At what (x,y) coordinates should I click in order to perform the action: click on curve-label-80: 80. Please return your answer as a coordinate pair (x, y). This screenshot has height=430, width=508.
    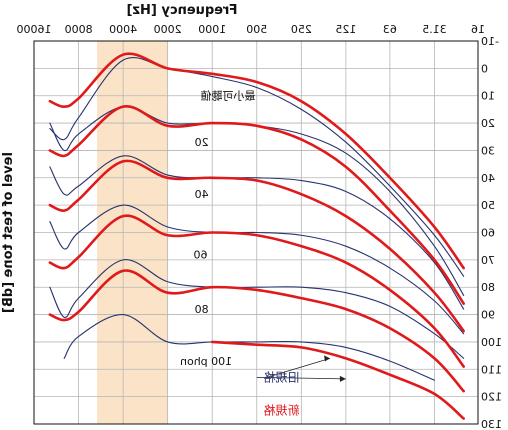
    Looking at the image, I should click on (202, 309).